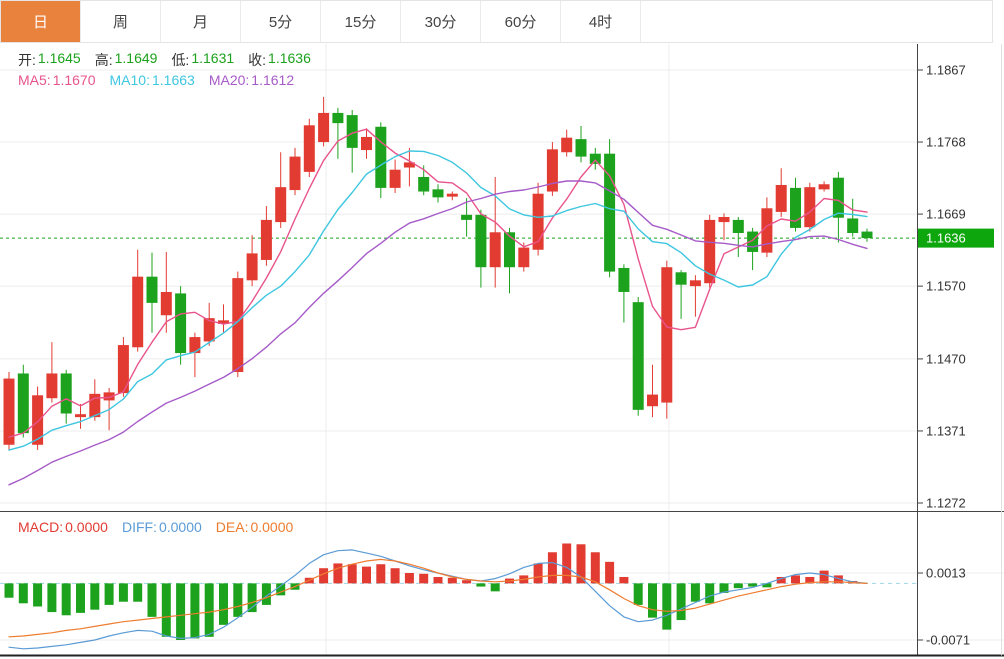 The width and height of the screenshot is (1004, 659). I want to click on timeframe-tab-5: 15分, so click(361, 21).